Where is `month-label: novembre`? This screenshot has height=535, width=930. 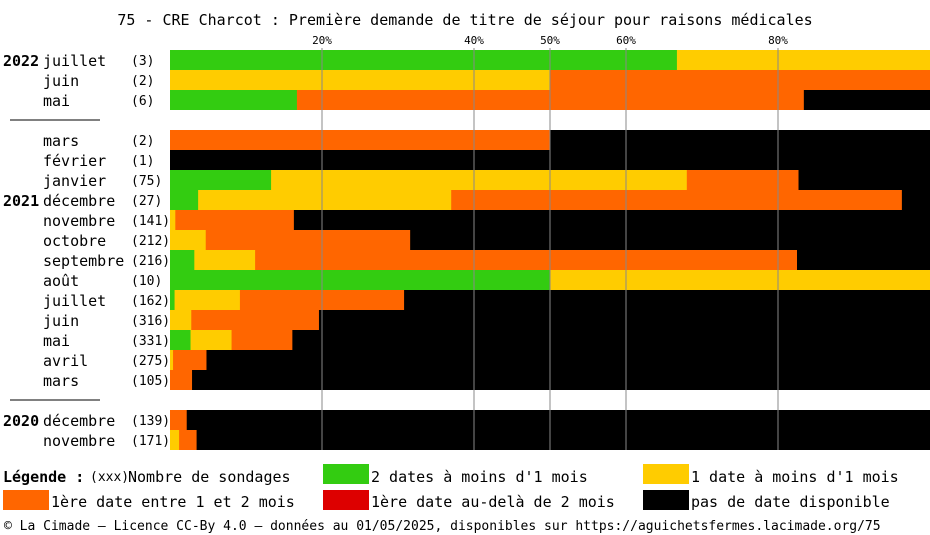
month-label: novembre is located at coordinates (79, 221).